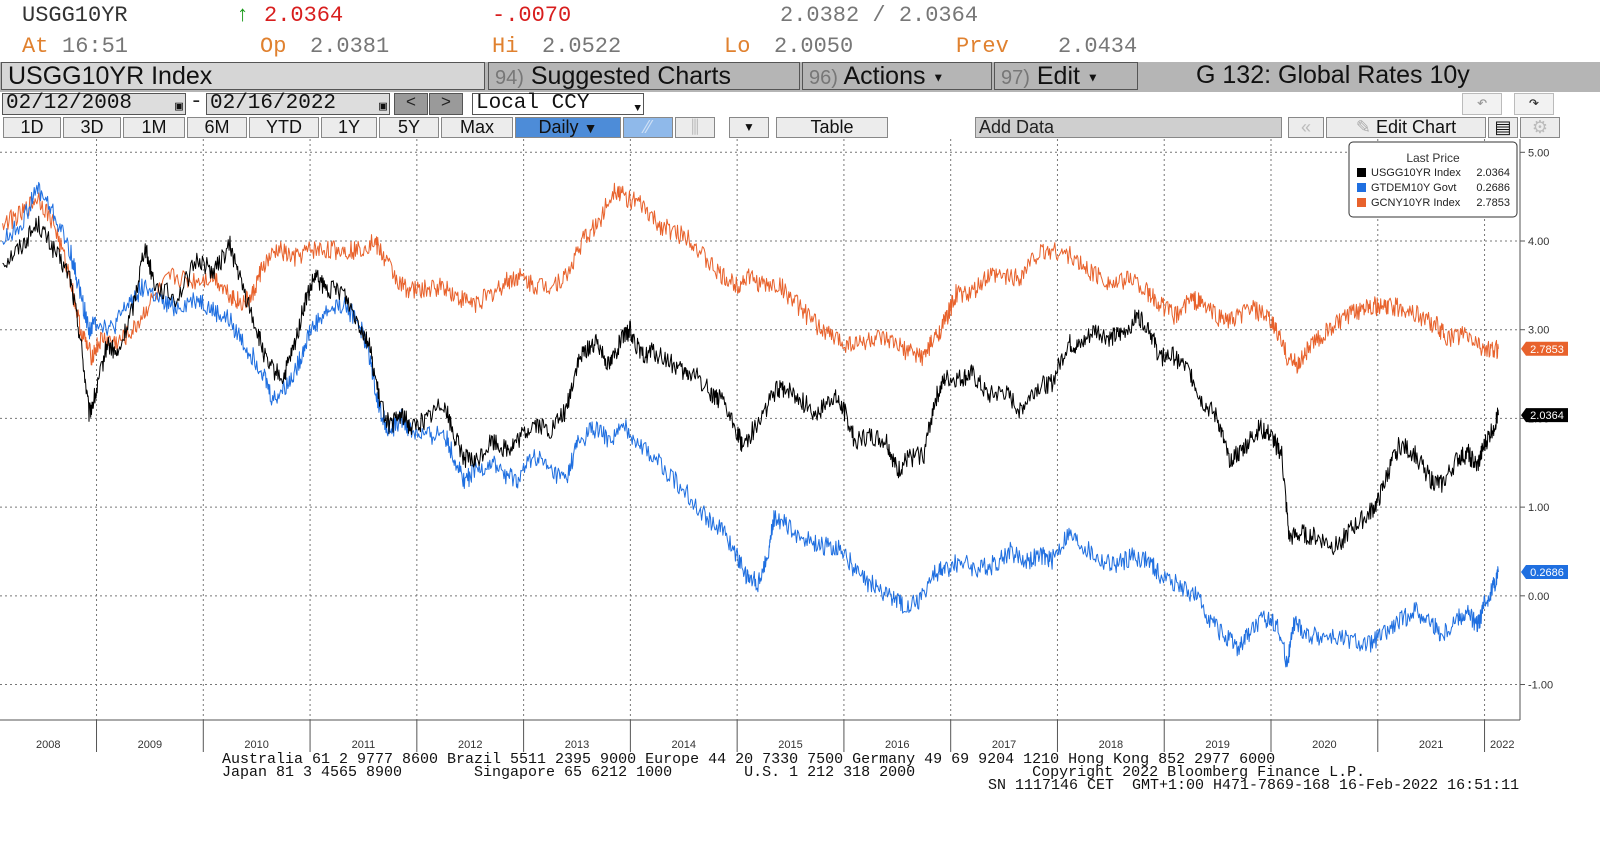 The image size is (1600, 859). I want to click on open-value: 2.0381, so click(350, 46).